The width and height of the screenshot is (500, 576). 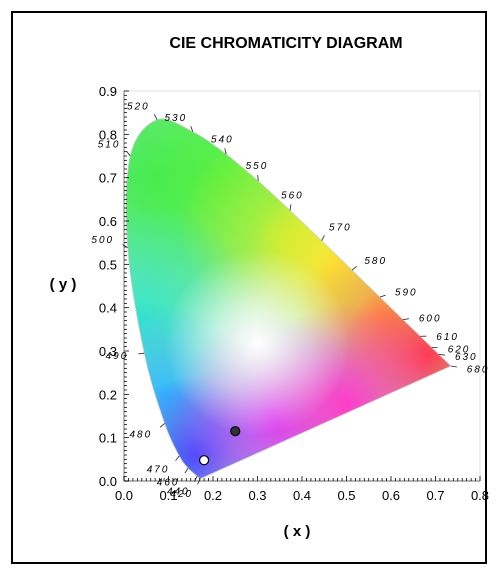 I want to click on y-tick-label: 0.3, so click(x=108, y=351).